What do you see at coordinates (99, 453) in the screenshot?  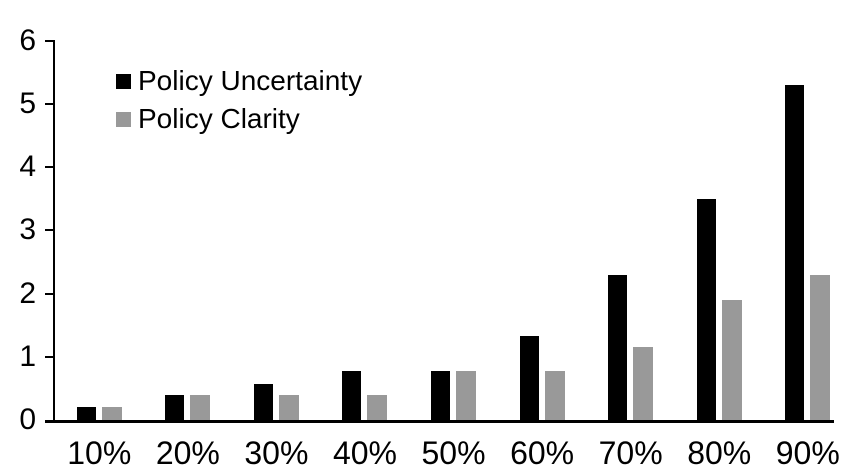 I see `x-tick-label: 10%` at bounding box center [99, 453].